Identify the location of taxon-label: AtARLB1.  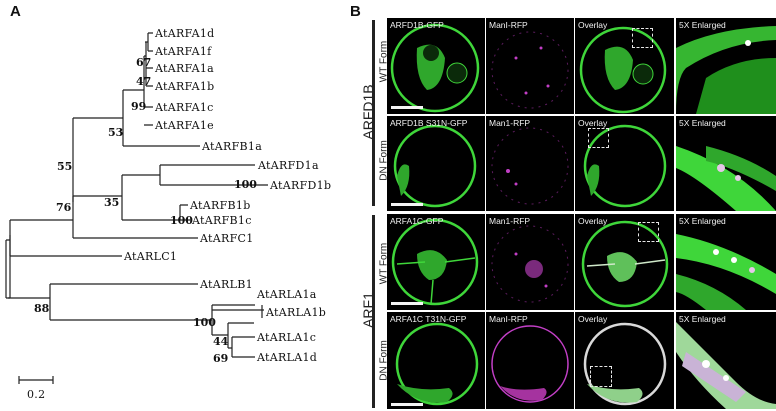
(226, 284).